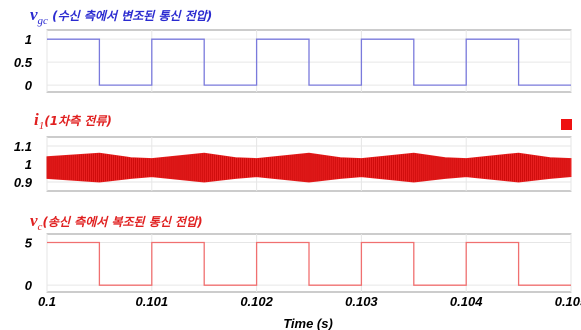  Describe the element at coordinates (23, 146) in the screenshot. I see `y-tick-label: 1.1` at that location.